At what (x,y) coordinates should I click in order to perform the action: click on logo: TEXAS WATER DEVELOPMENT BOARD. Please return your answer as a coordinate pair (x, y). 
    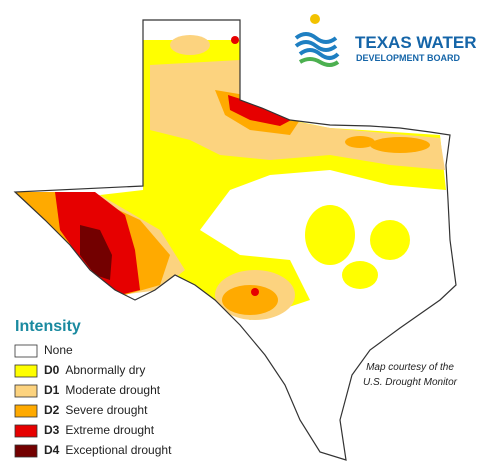
    Looking at the image, I should click on (385, 40).